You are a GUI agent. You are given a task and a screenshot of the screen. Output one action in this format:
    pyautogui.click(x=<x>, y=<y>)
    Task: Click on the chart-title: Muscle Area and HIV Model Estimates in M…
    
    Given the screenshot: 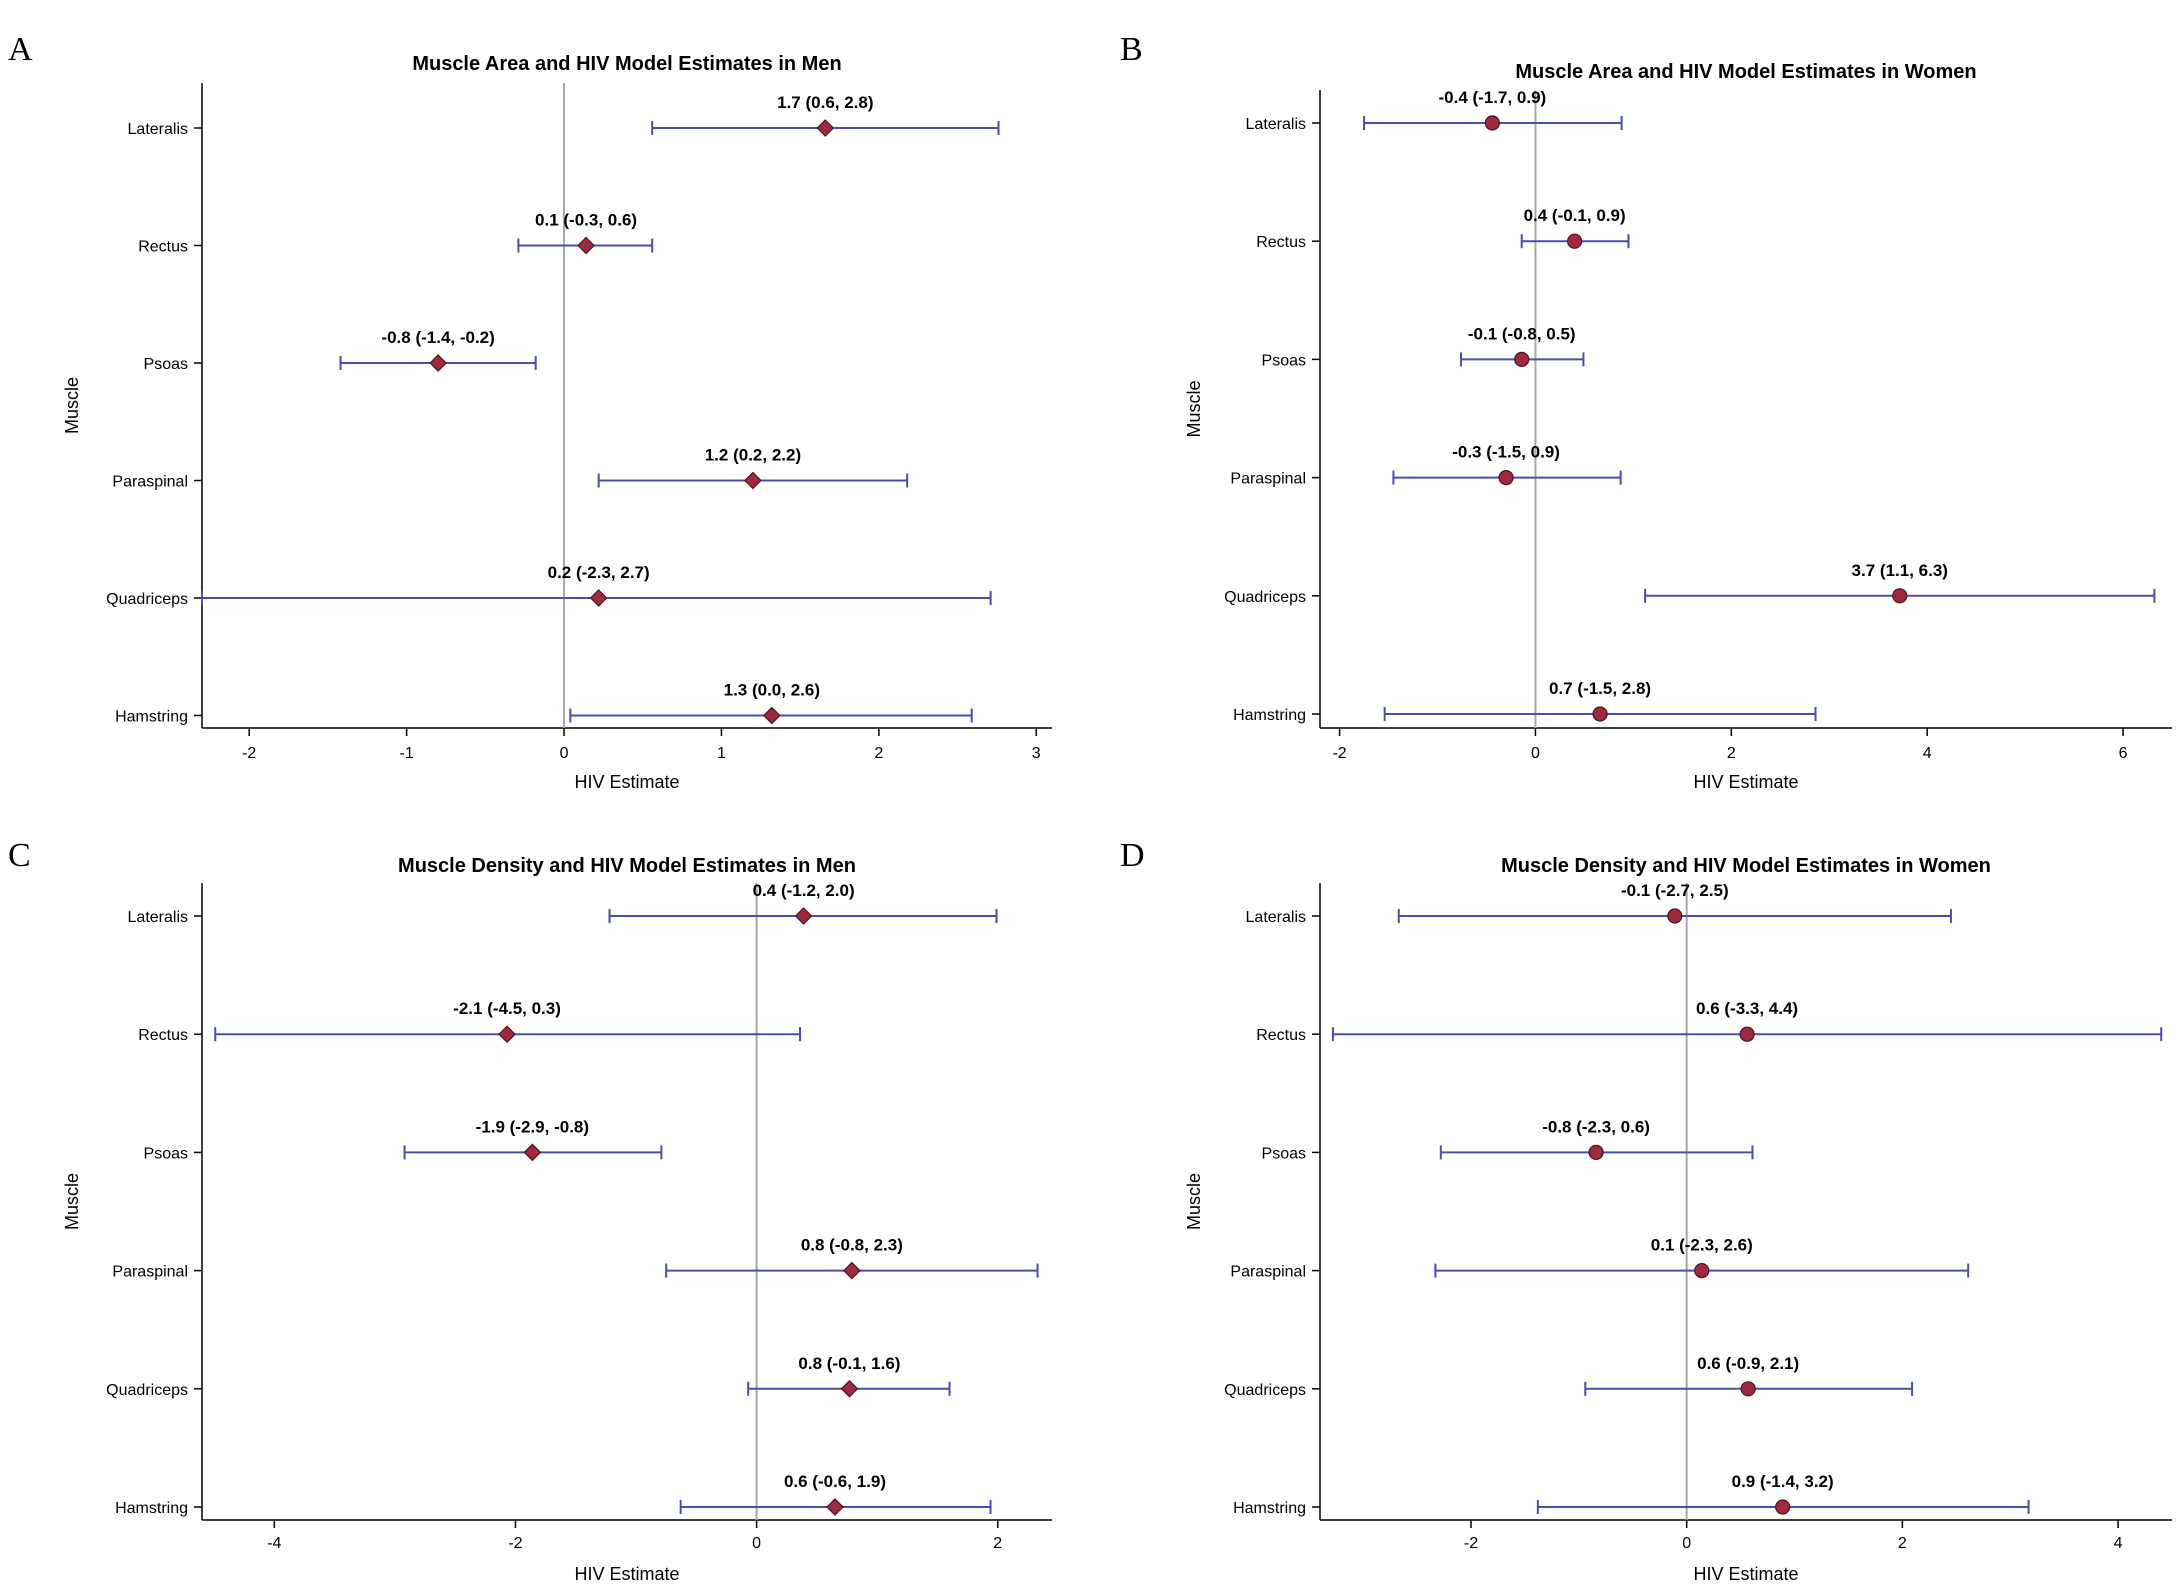 What is the action you would take?
    pyautogui.click(x=626, y=64)
    